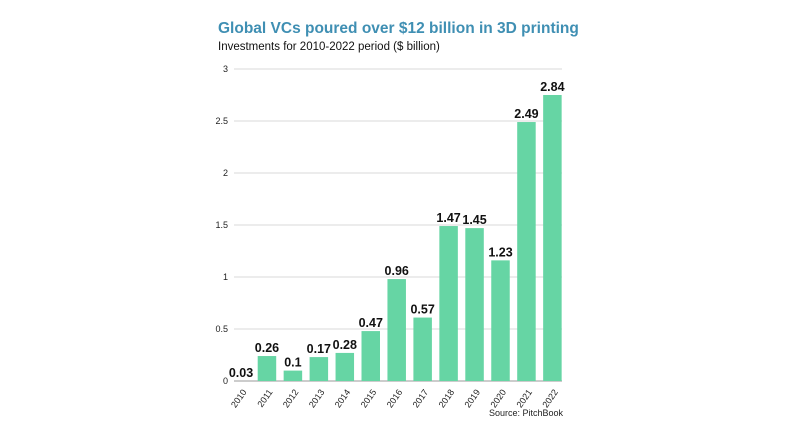  What do you see at coordinates (221, 329) in the screenshot?
I see `y-tick-label: 0.5` at bounding box center [221, 329].